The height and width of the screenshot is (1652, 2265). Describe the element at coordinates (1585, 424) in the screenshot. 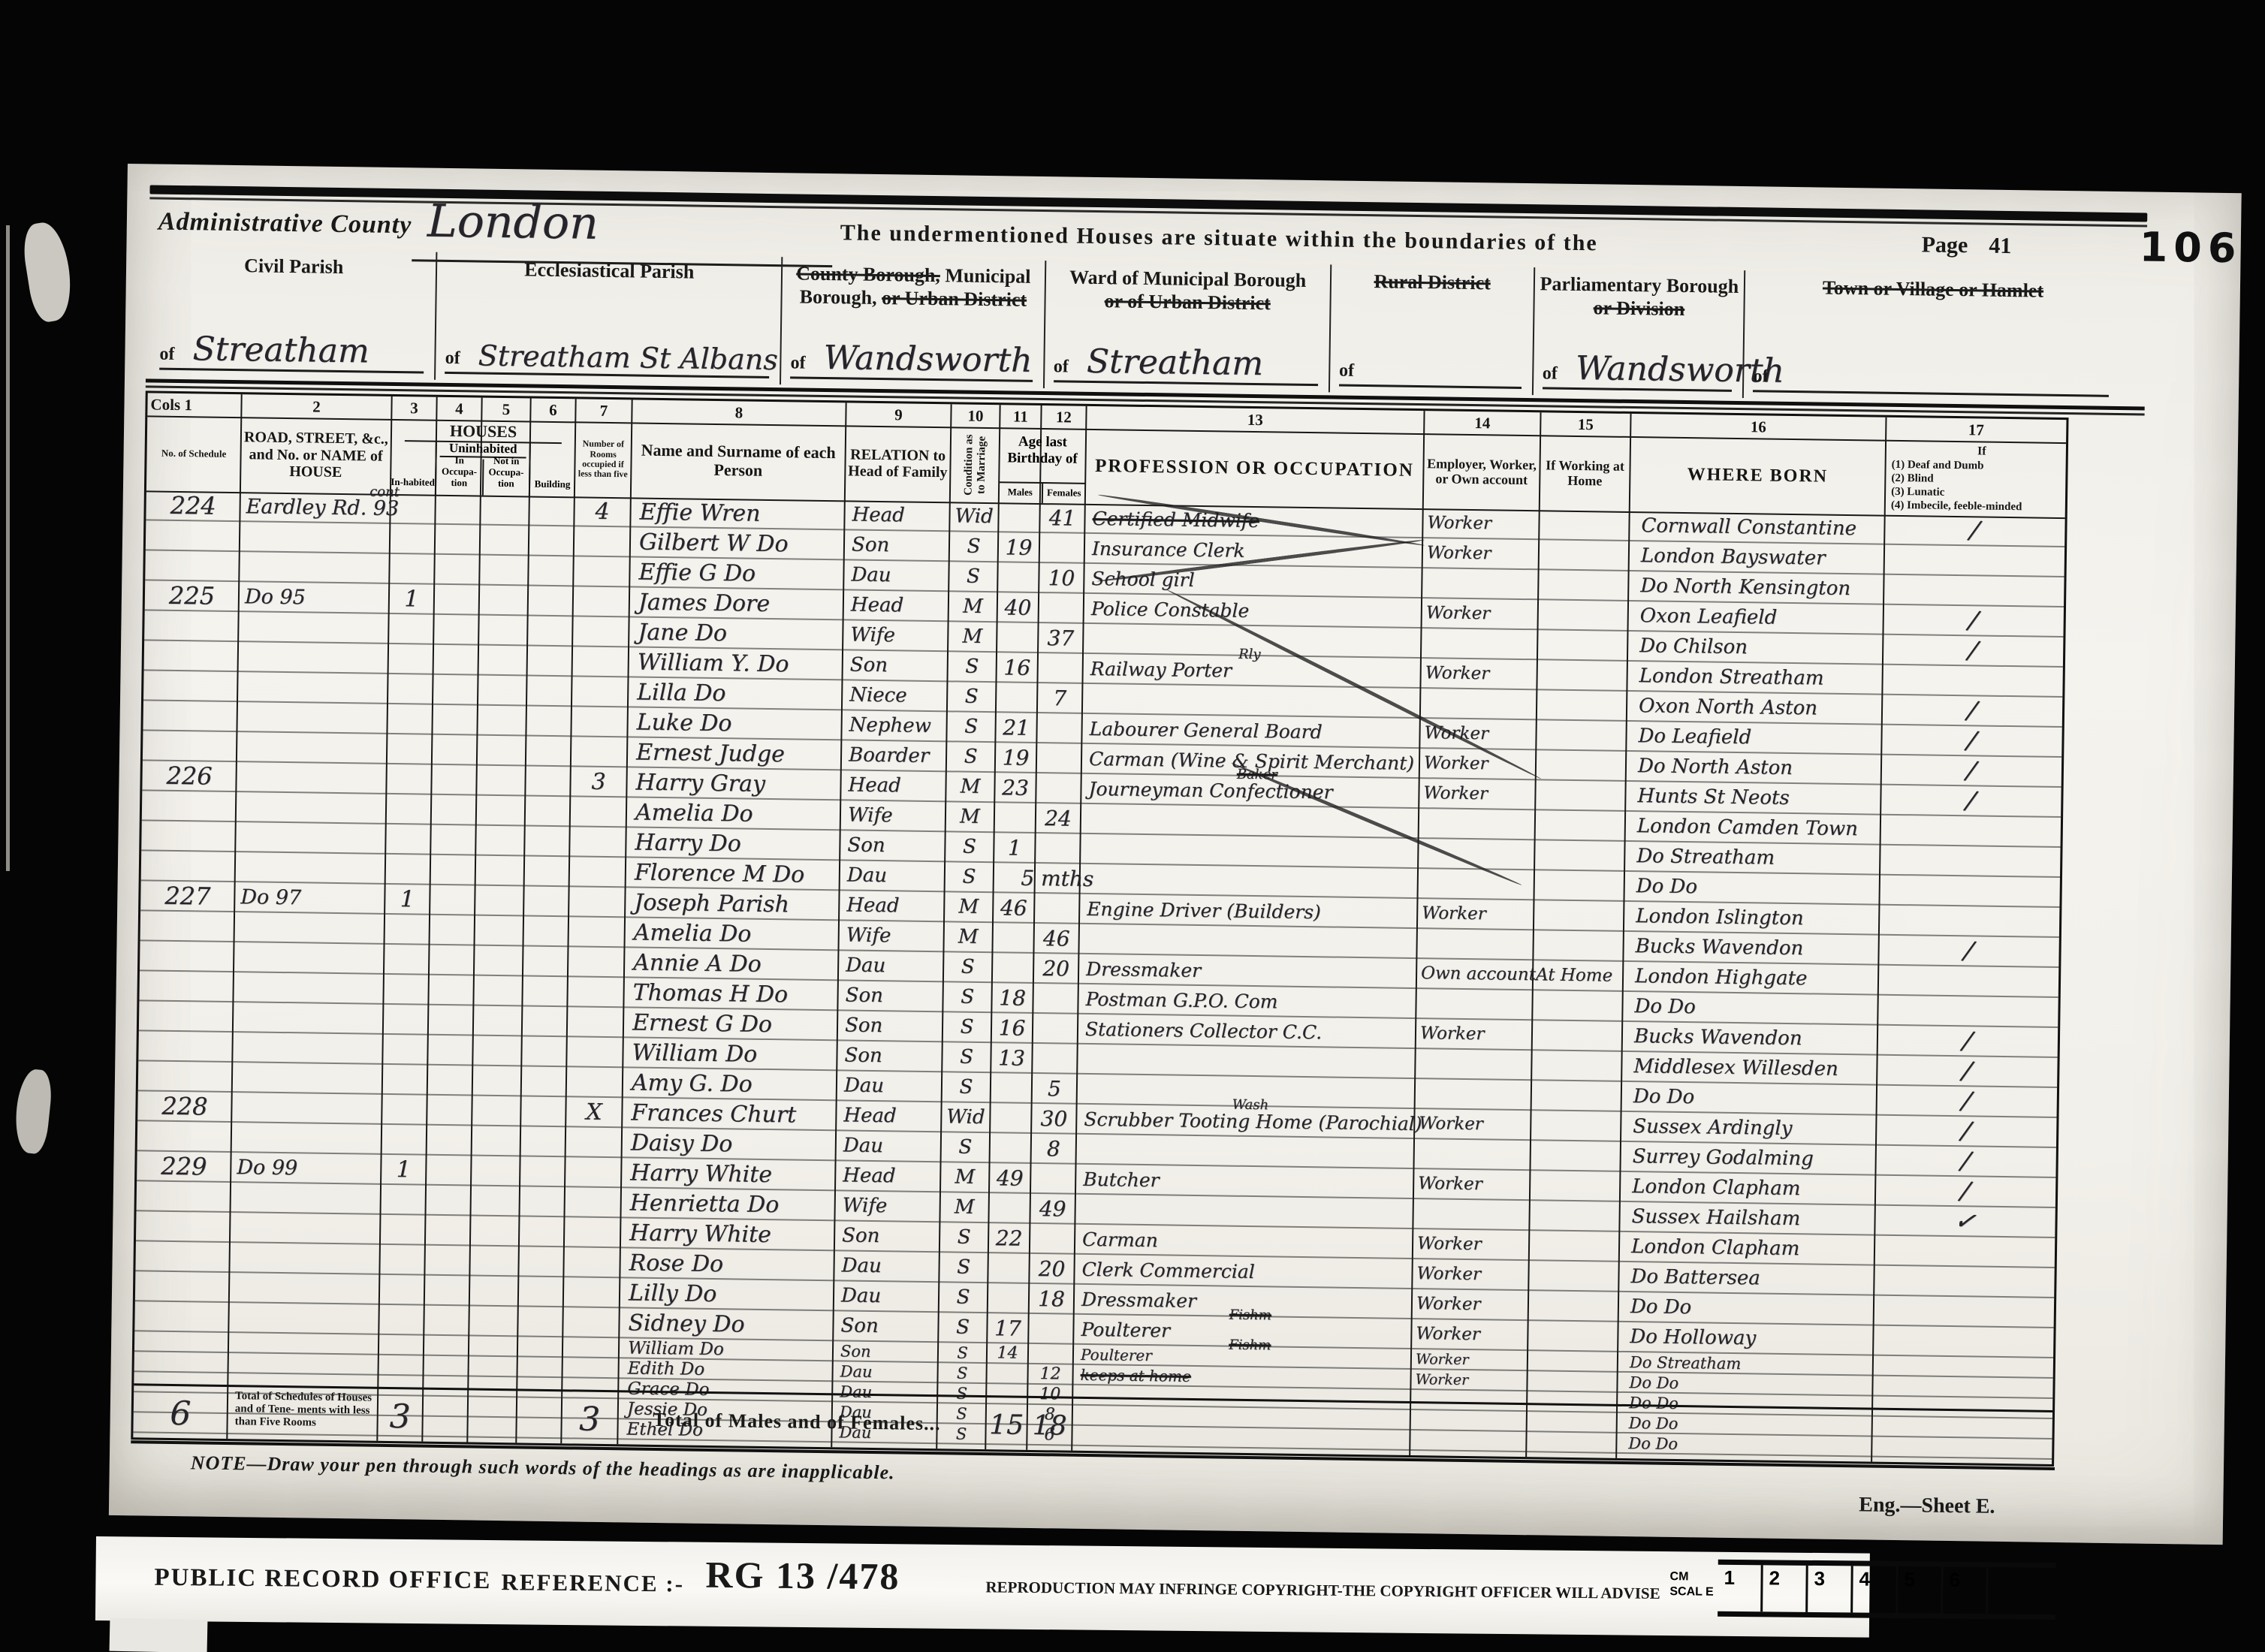

I see `column-number: 15` at that location.